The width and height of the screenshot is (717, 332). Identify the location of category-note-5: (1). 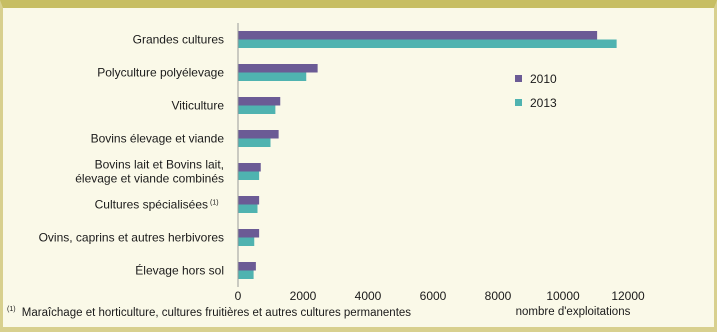
(214, 203).